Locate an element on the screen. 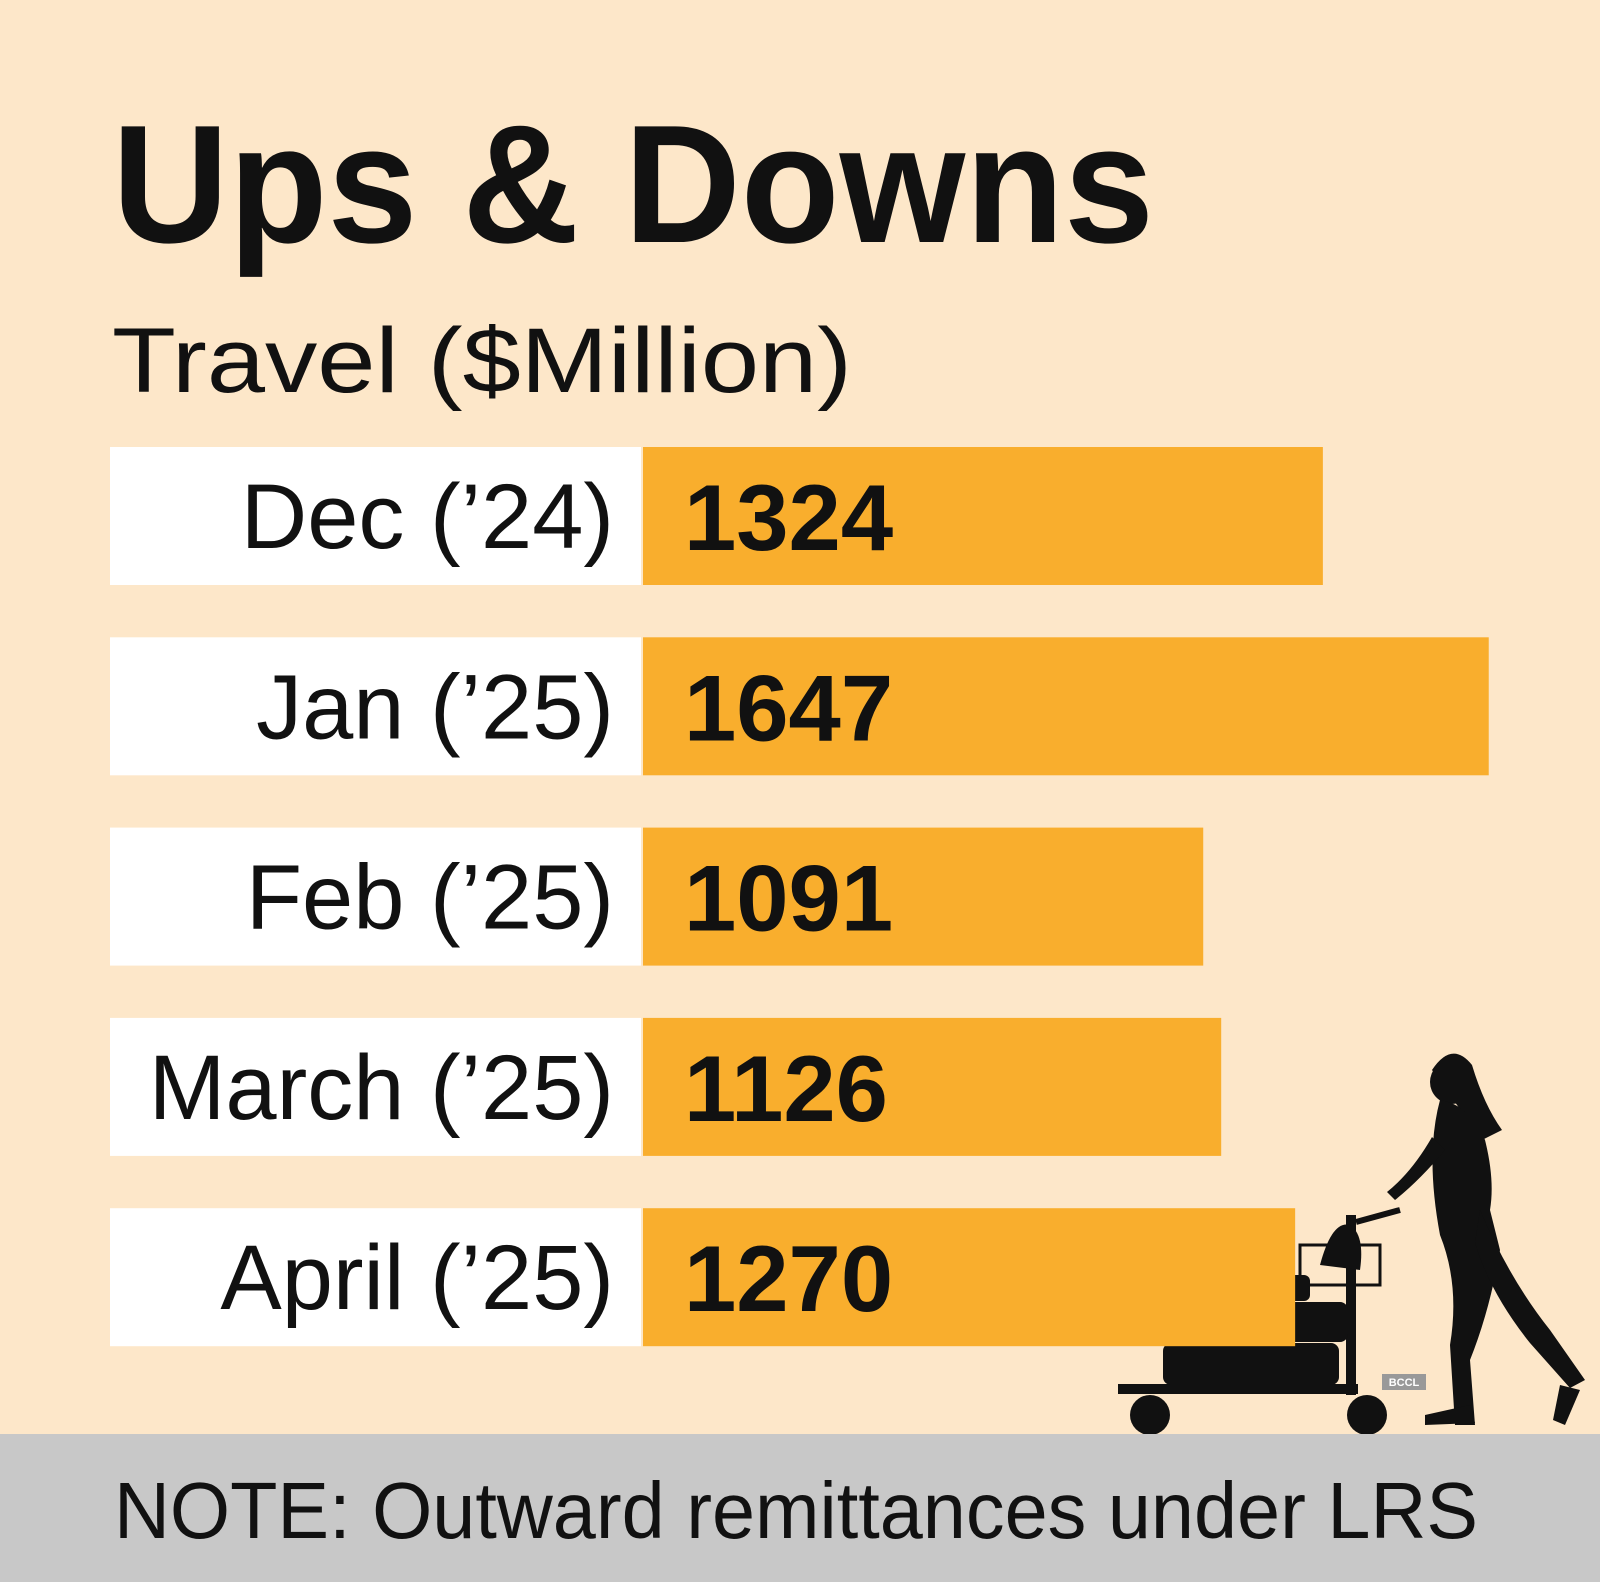 The image size is (1600, 1582). credit-box is located at coordinates (1404, 1382).